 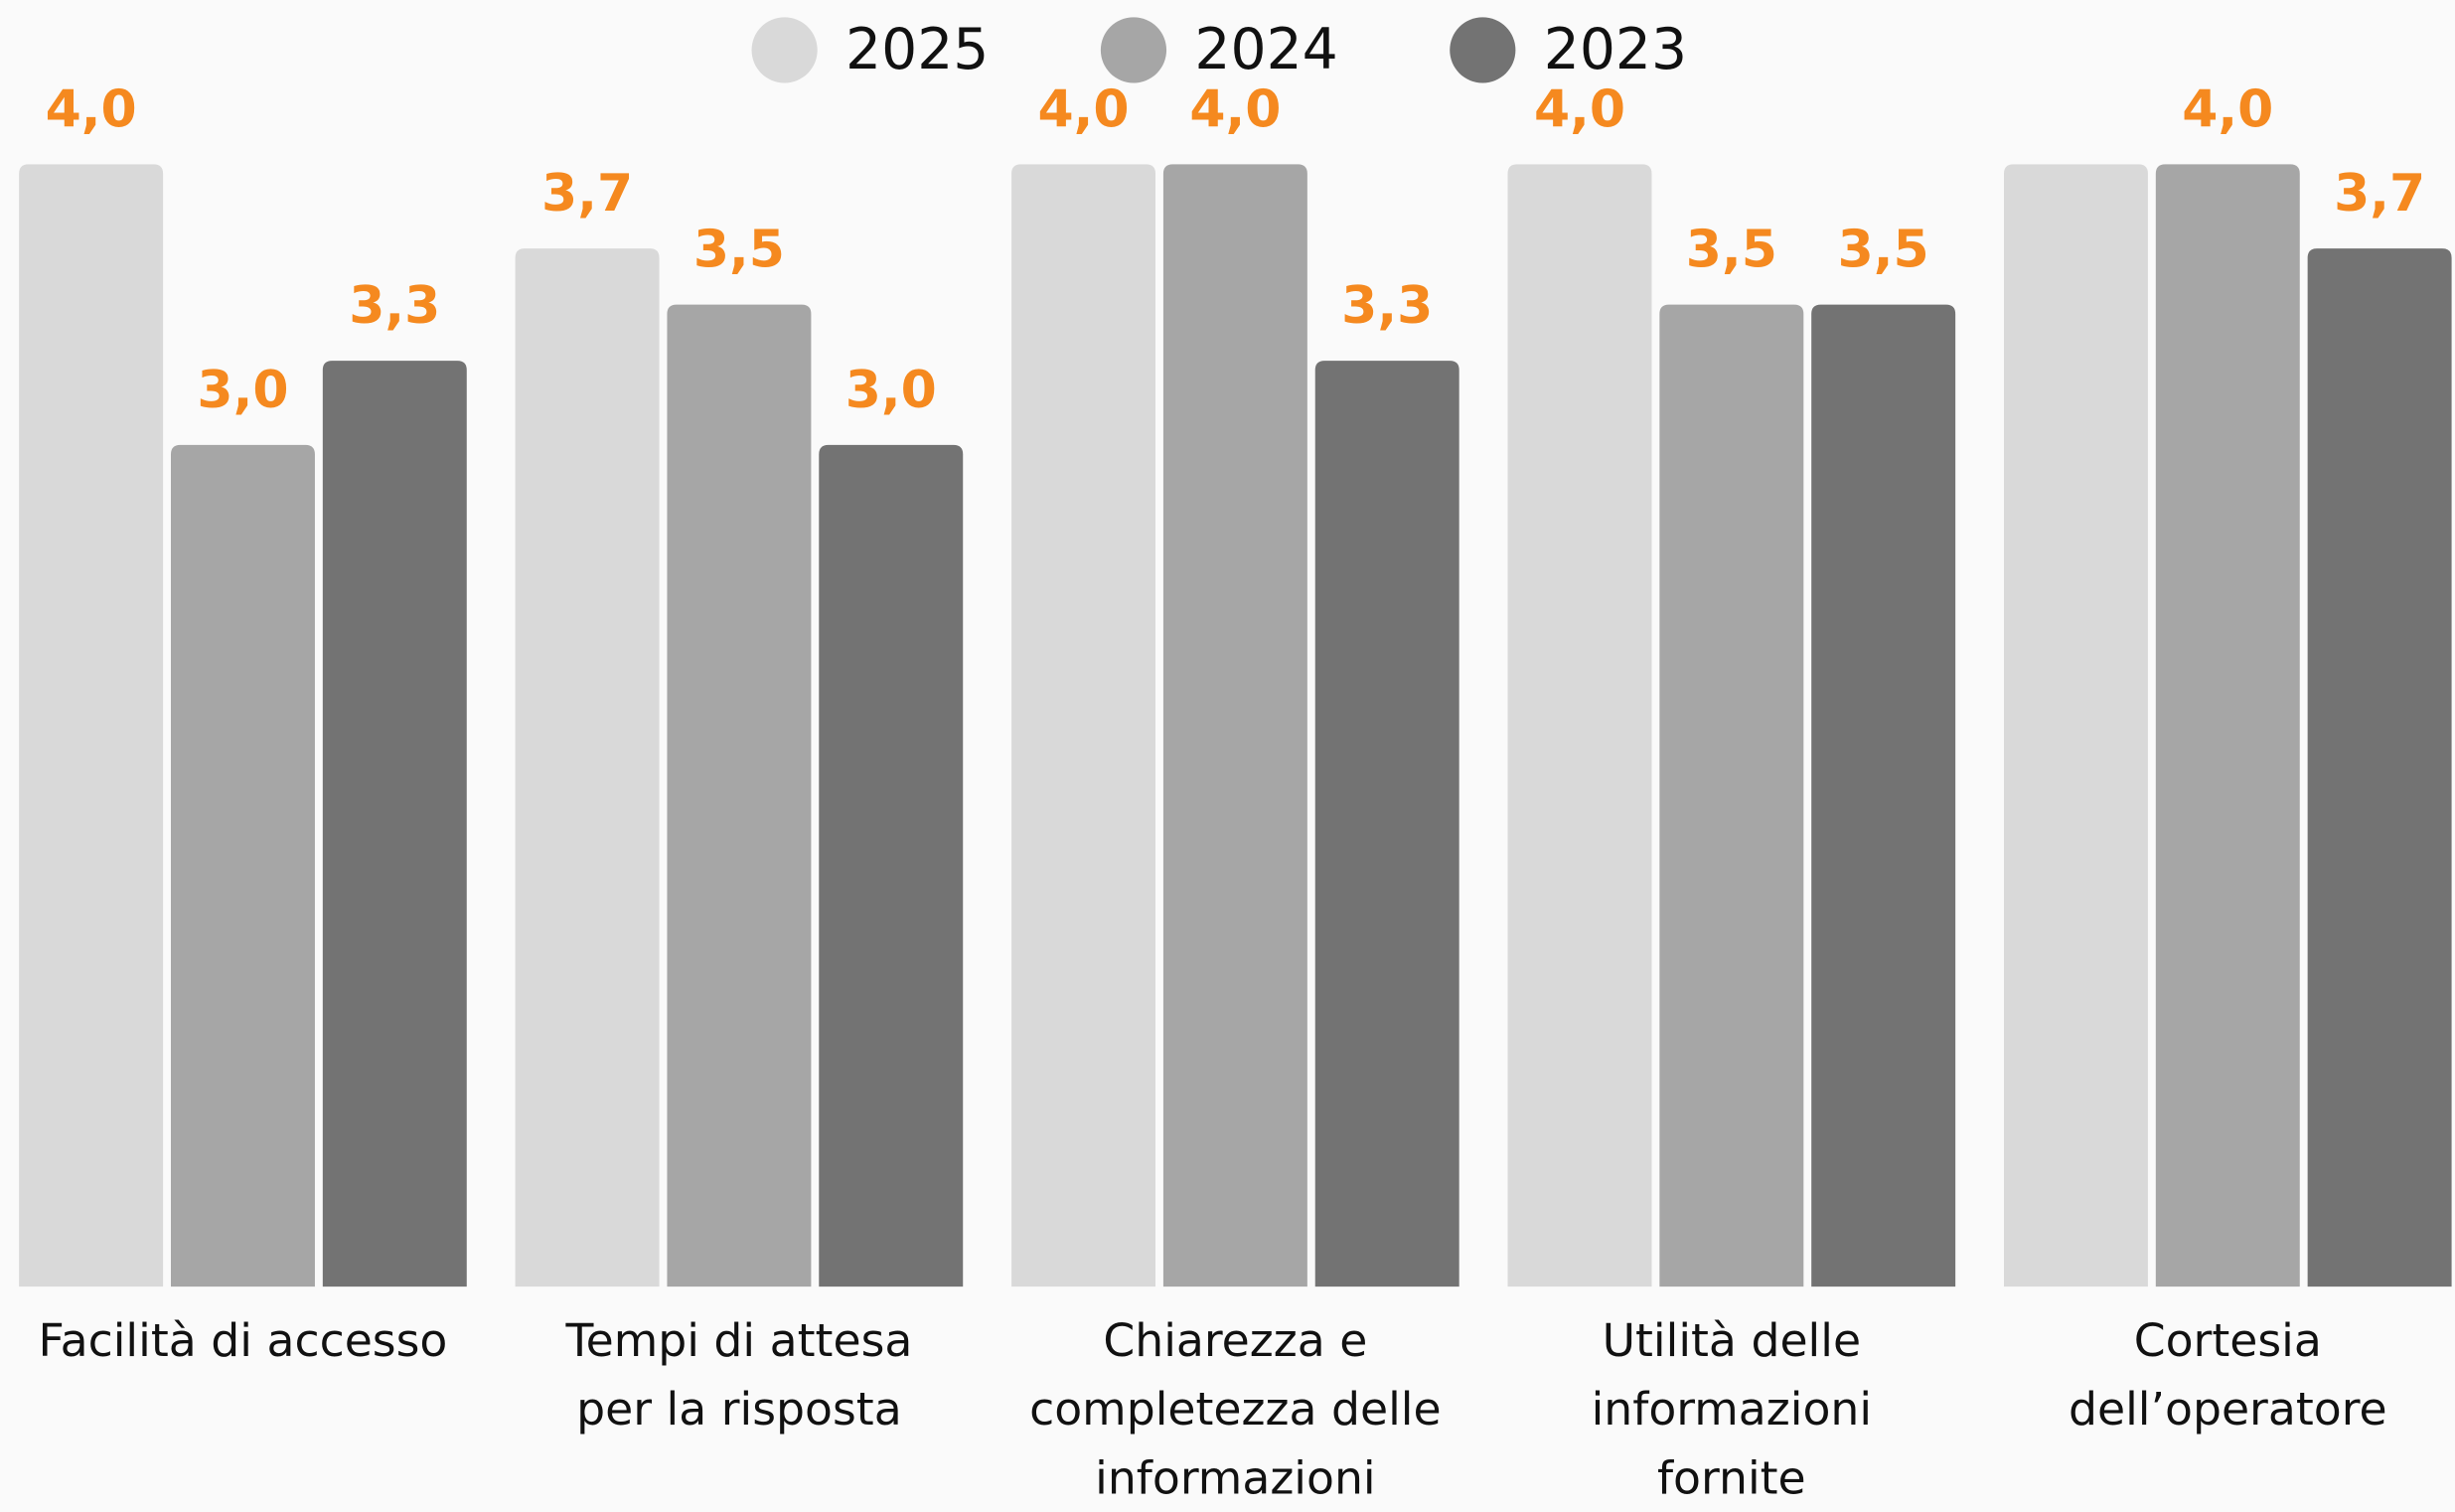 I want to click on x-tick-label-line: per la risposta, so click(x=739, y=1409).